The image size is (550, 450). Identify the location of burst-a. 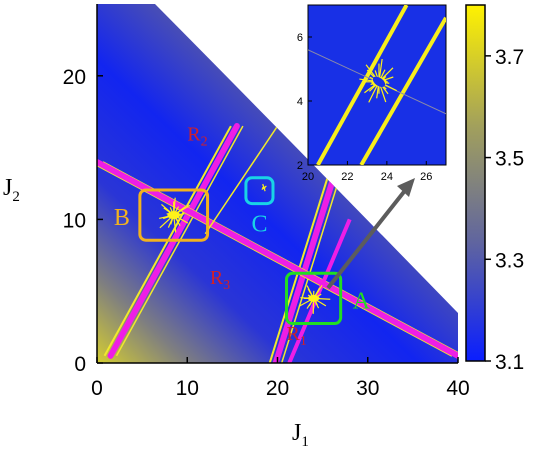
(314, 299).